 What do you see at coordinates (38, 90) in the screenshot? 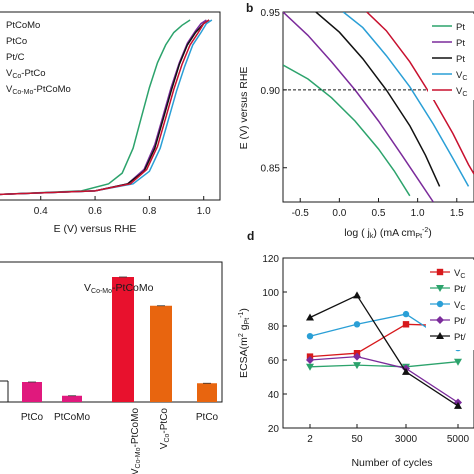
I see `legend-a-vcomo-ptcomo: VCo-Mo-PtCoMo` at bounding box center [38, 90].